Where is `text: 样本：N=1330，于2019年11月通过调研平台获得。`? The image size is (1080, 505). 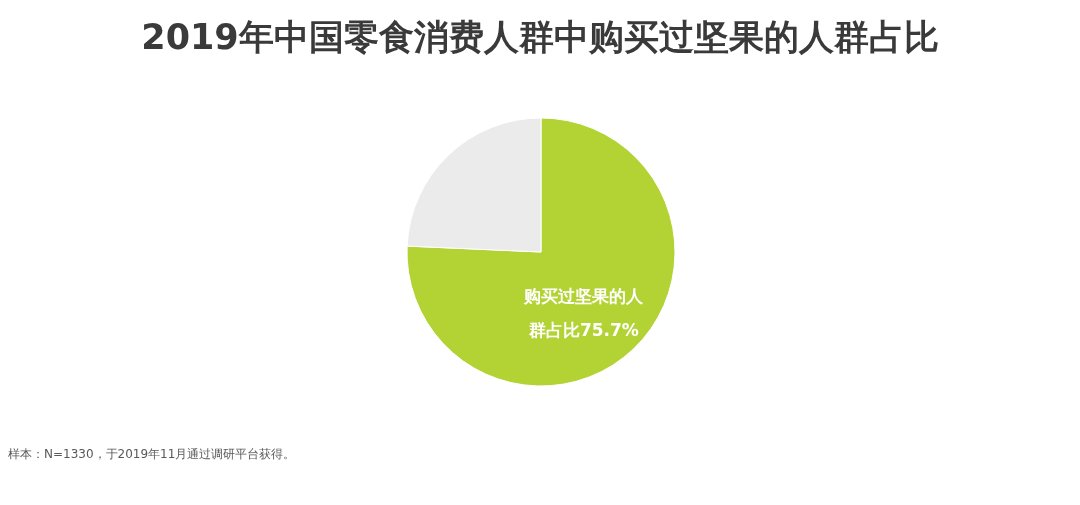
text: 样本：N=1330，于2019年11月通过调研平台获得。 is located at coordinates (152, 454).